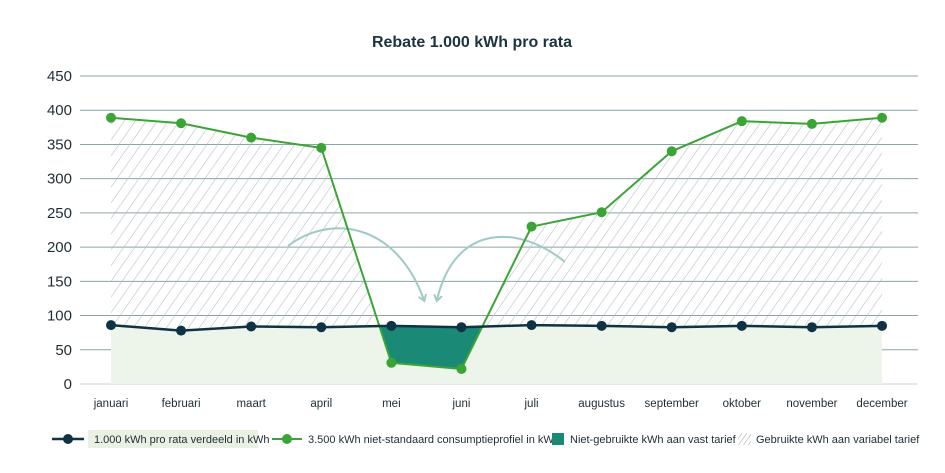  I want to click on data-point-consumption-januari, so click(111, 117).